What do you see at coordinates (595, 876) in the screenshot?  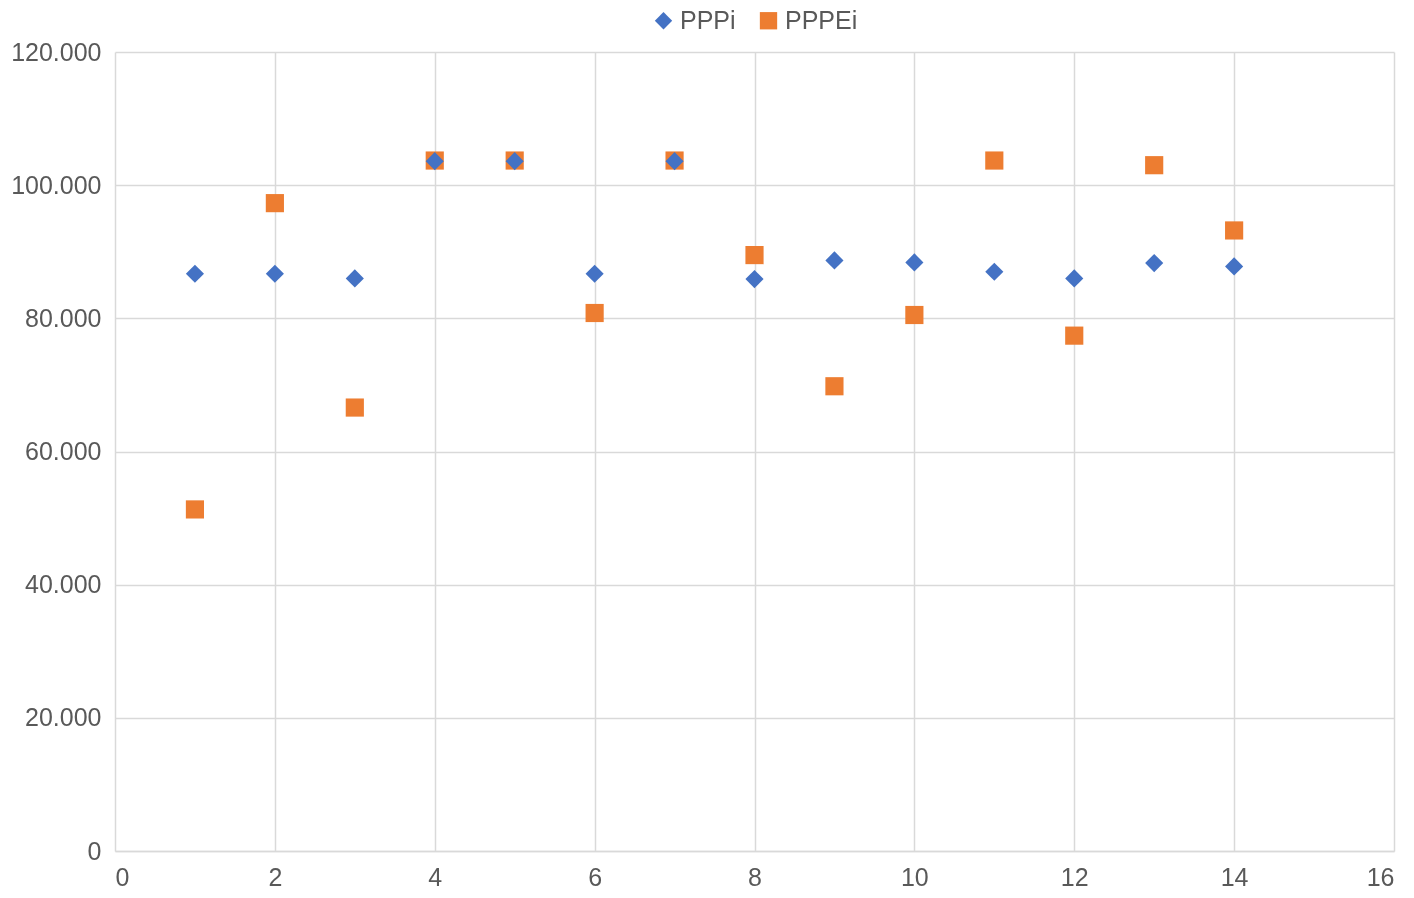 I see `x-tick-label: 6` at bounding box center [595, 876].